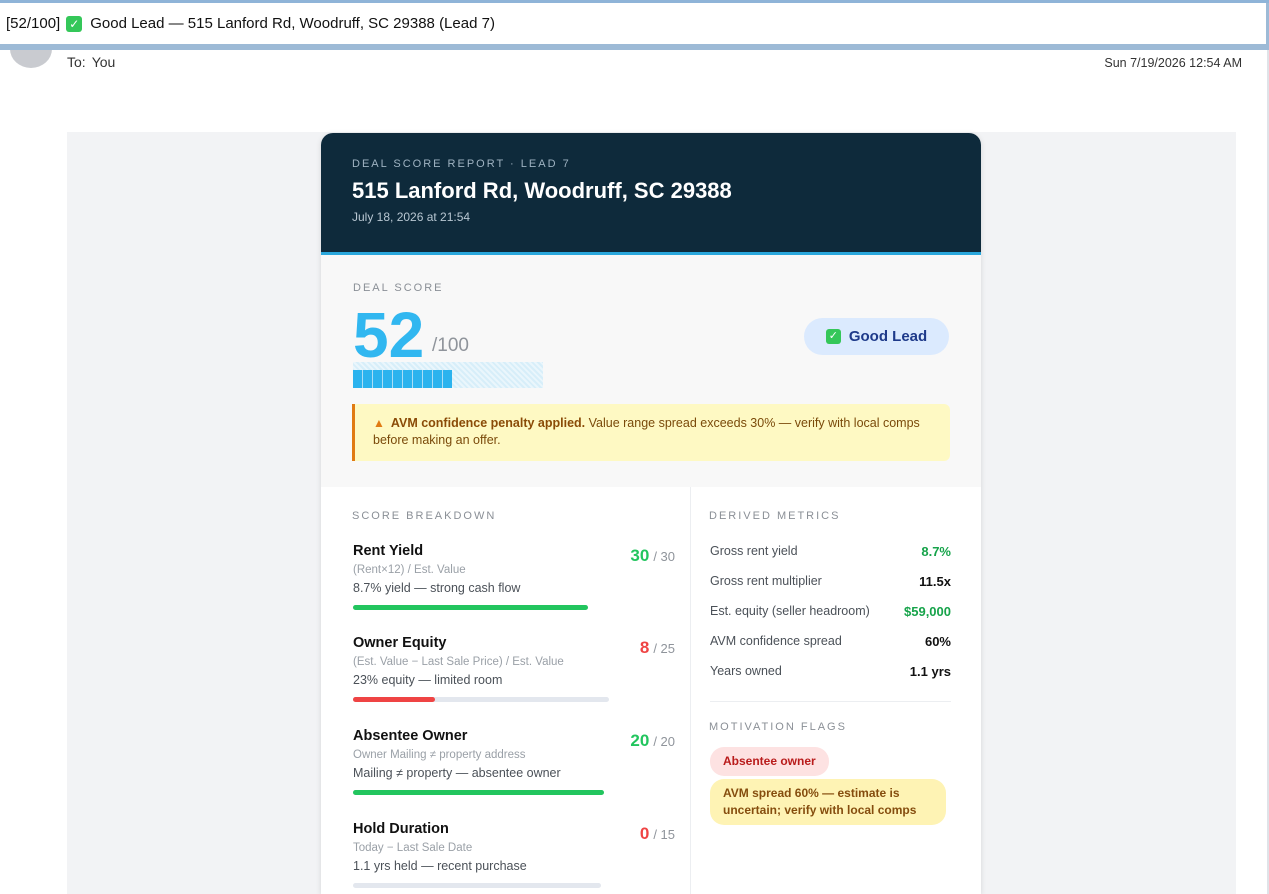  I want to click on lead-status-badge: ✓ Good Lead, so click(876, 336).